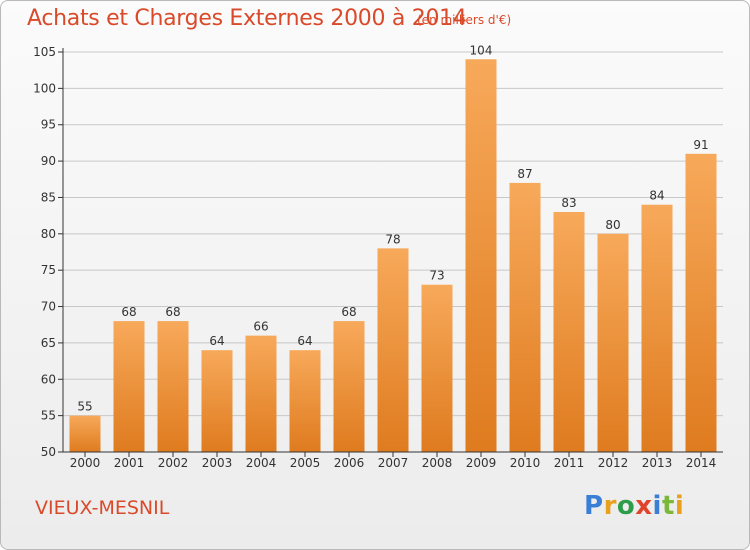 The image size is (750, 550). Describe the element at coordinates (217, 401) in the screenshot. I see `bar-2003` at that location.